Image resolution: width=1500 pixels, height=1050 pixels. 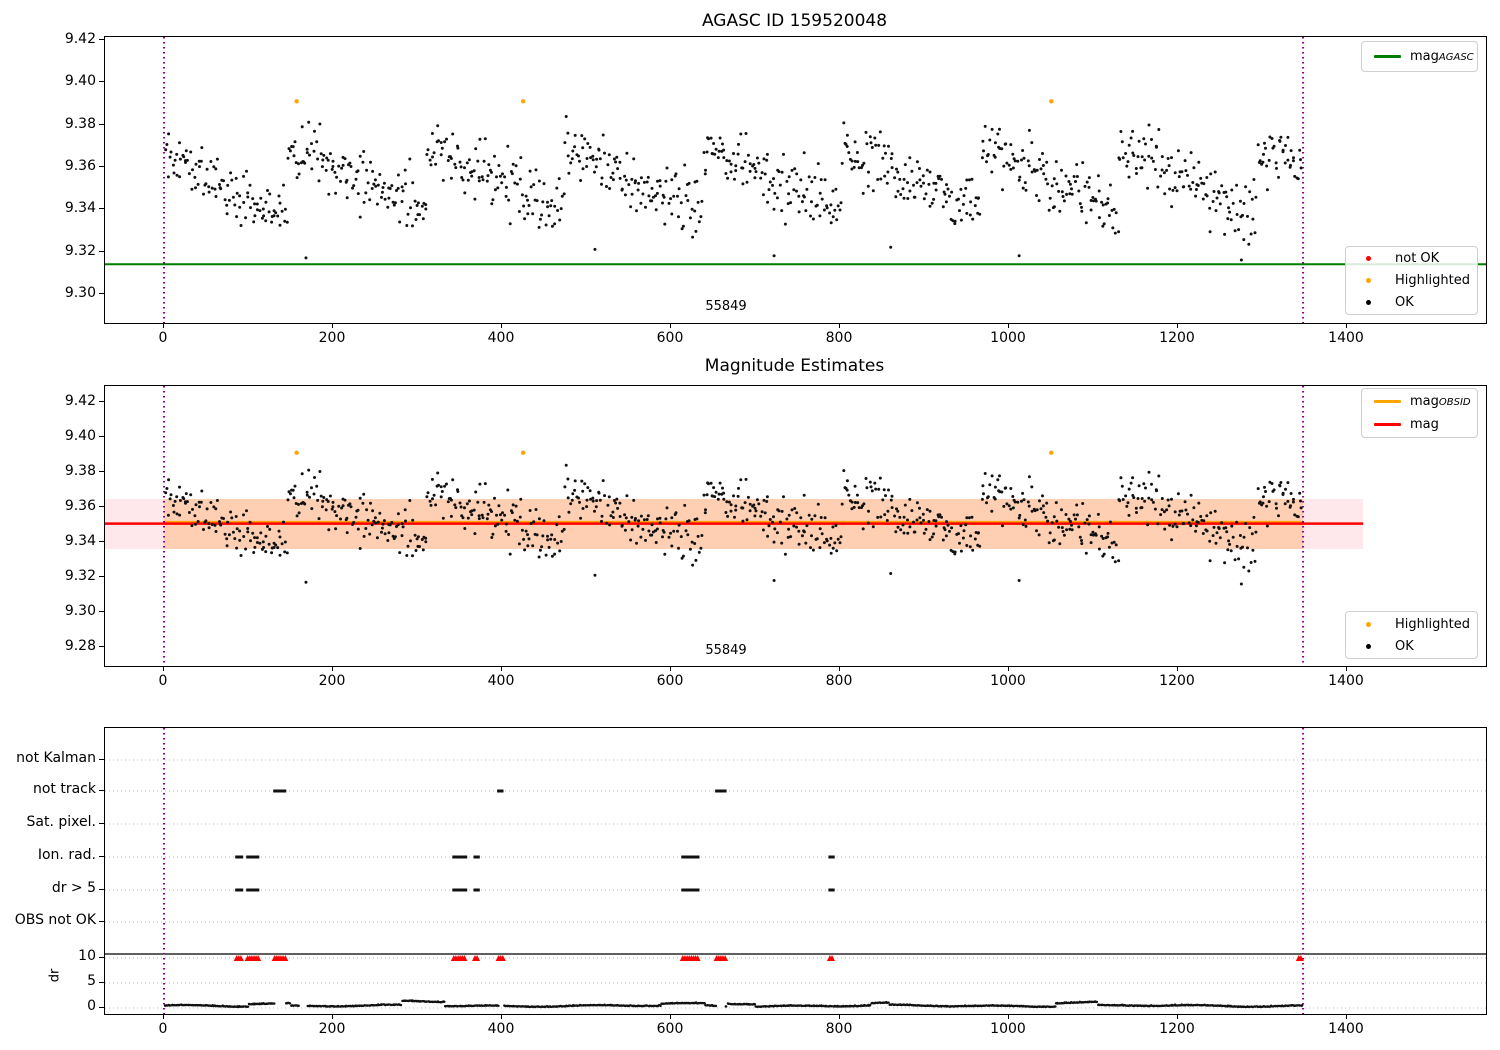 What do you see at coordinates (768, 958) in the screenshot?
I see `dr-limit-markers` at bounding box center [768, 958].